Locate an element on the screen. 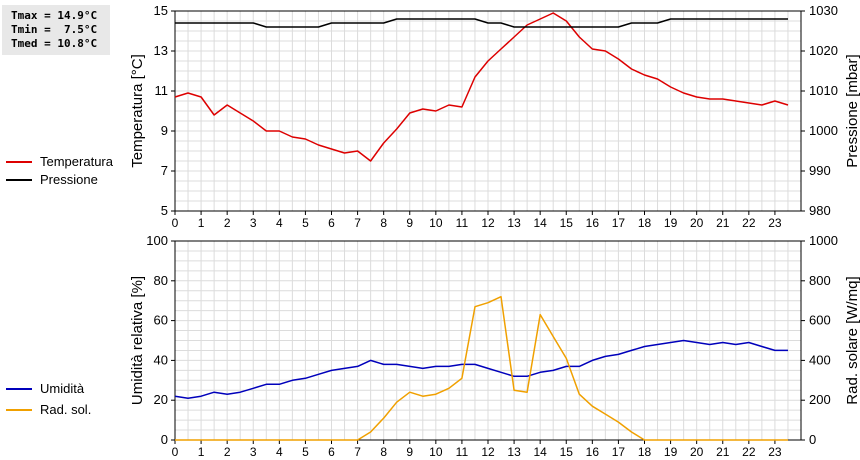  y-tick-label: 7 is located at coordinates (164, 170).